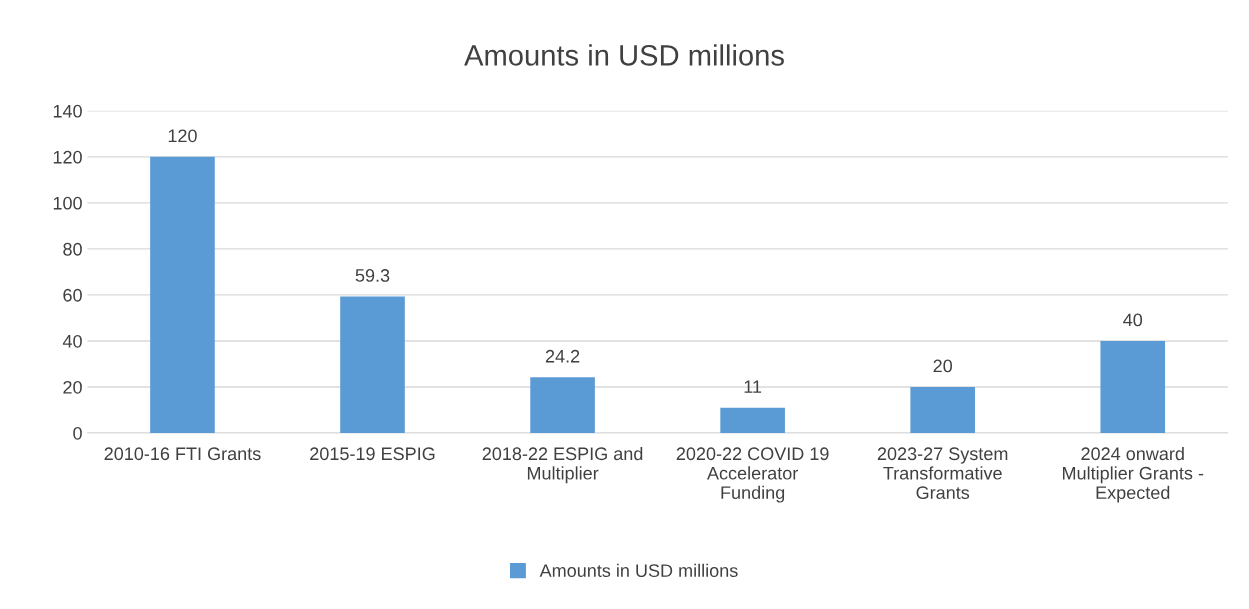  What do you see at coordinates (562, 356) in the screenshot?
I see `data-label: 24.2` at bounding box center [562, 356].